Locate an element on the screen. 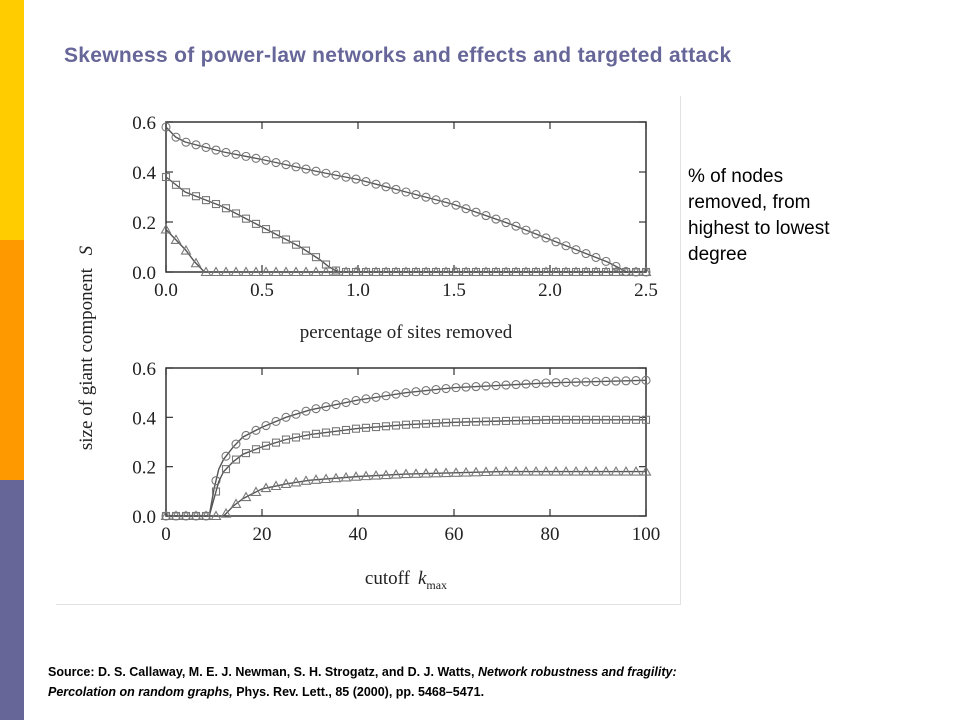 This screenshot has width=960, height=720. series-line is located at coordinates (405, 251).